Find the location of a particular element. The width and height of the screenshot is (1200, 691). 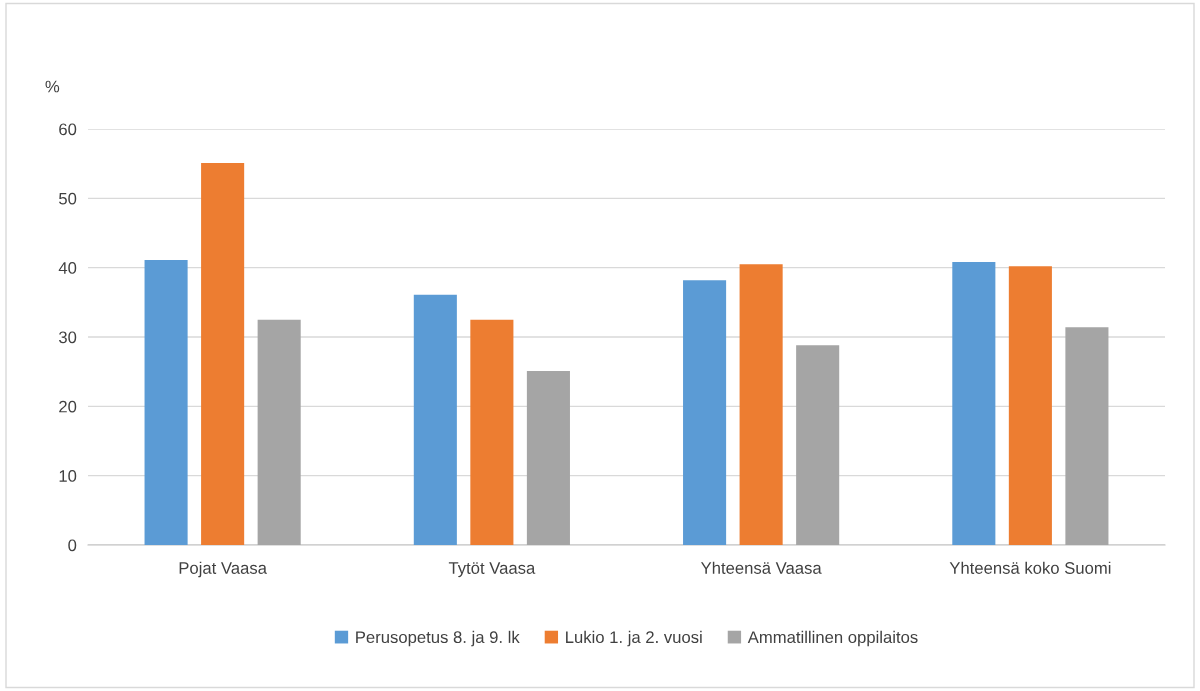

legend-label: Perusopetus 8. ja 9. lk is located at coordinates (438, 638).